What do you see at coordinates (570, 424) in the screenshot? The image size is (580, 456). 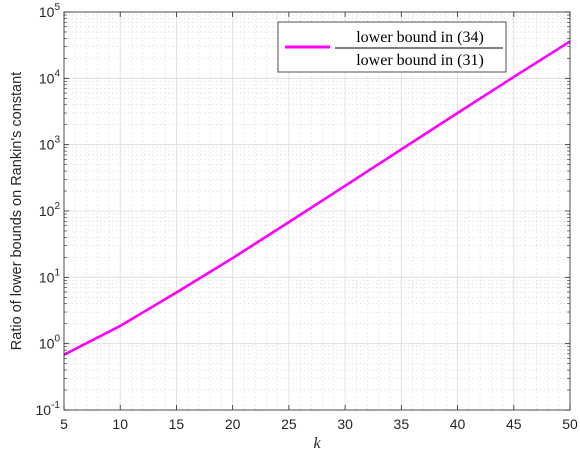 I see `x-tick-label: 50` at bounding box center [570, 424].